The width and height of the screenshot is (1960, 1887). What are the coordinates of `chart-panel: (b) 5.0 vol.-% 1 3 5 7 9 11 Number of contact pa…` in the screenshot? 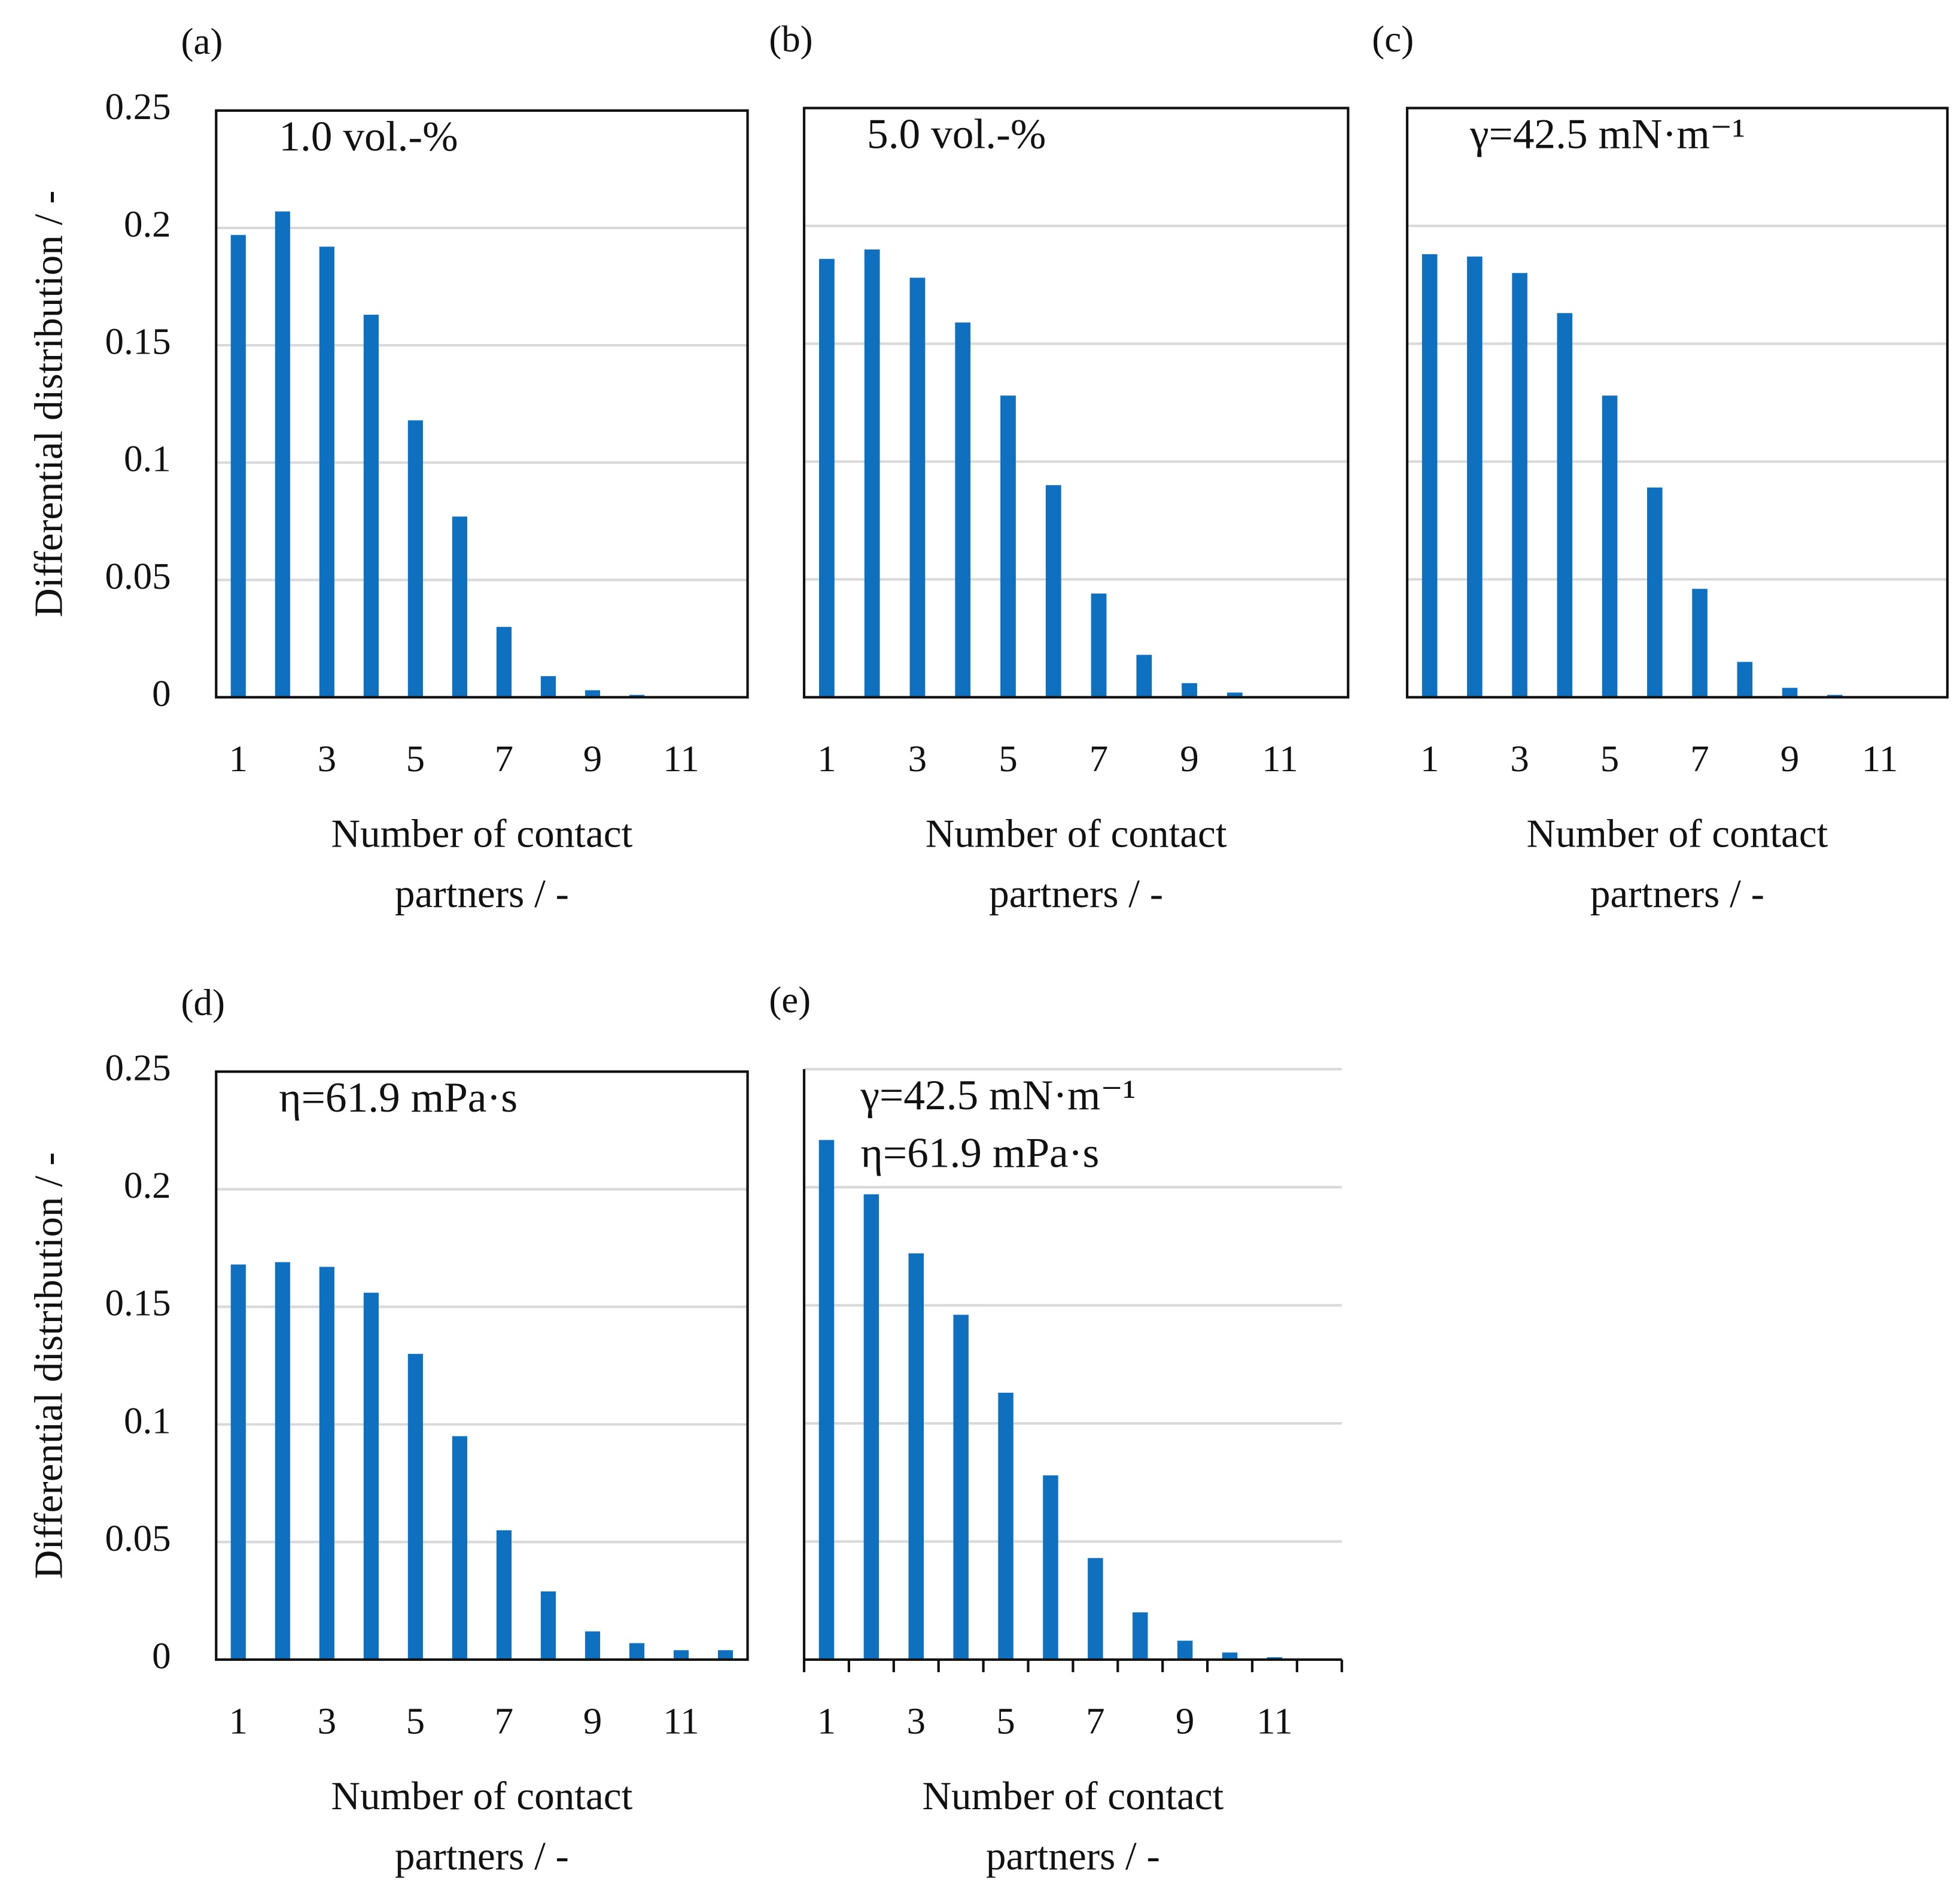 It's located at (1059, 467).